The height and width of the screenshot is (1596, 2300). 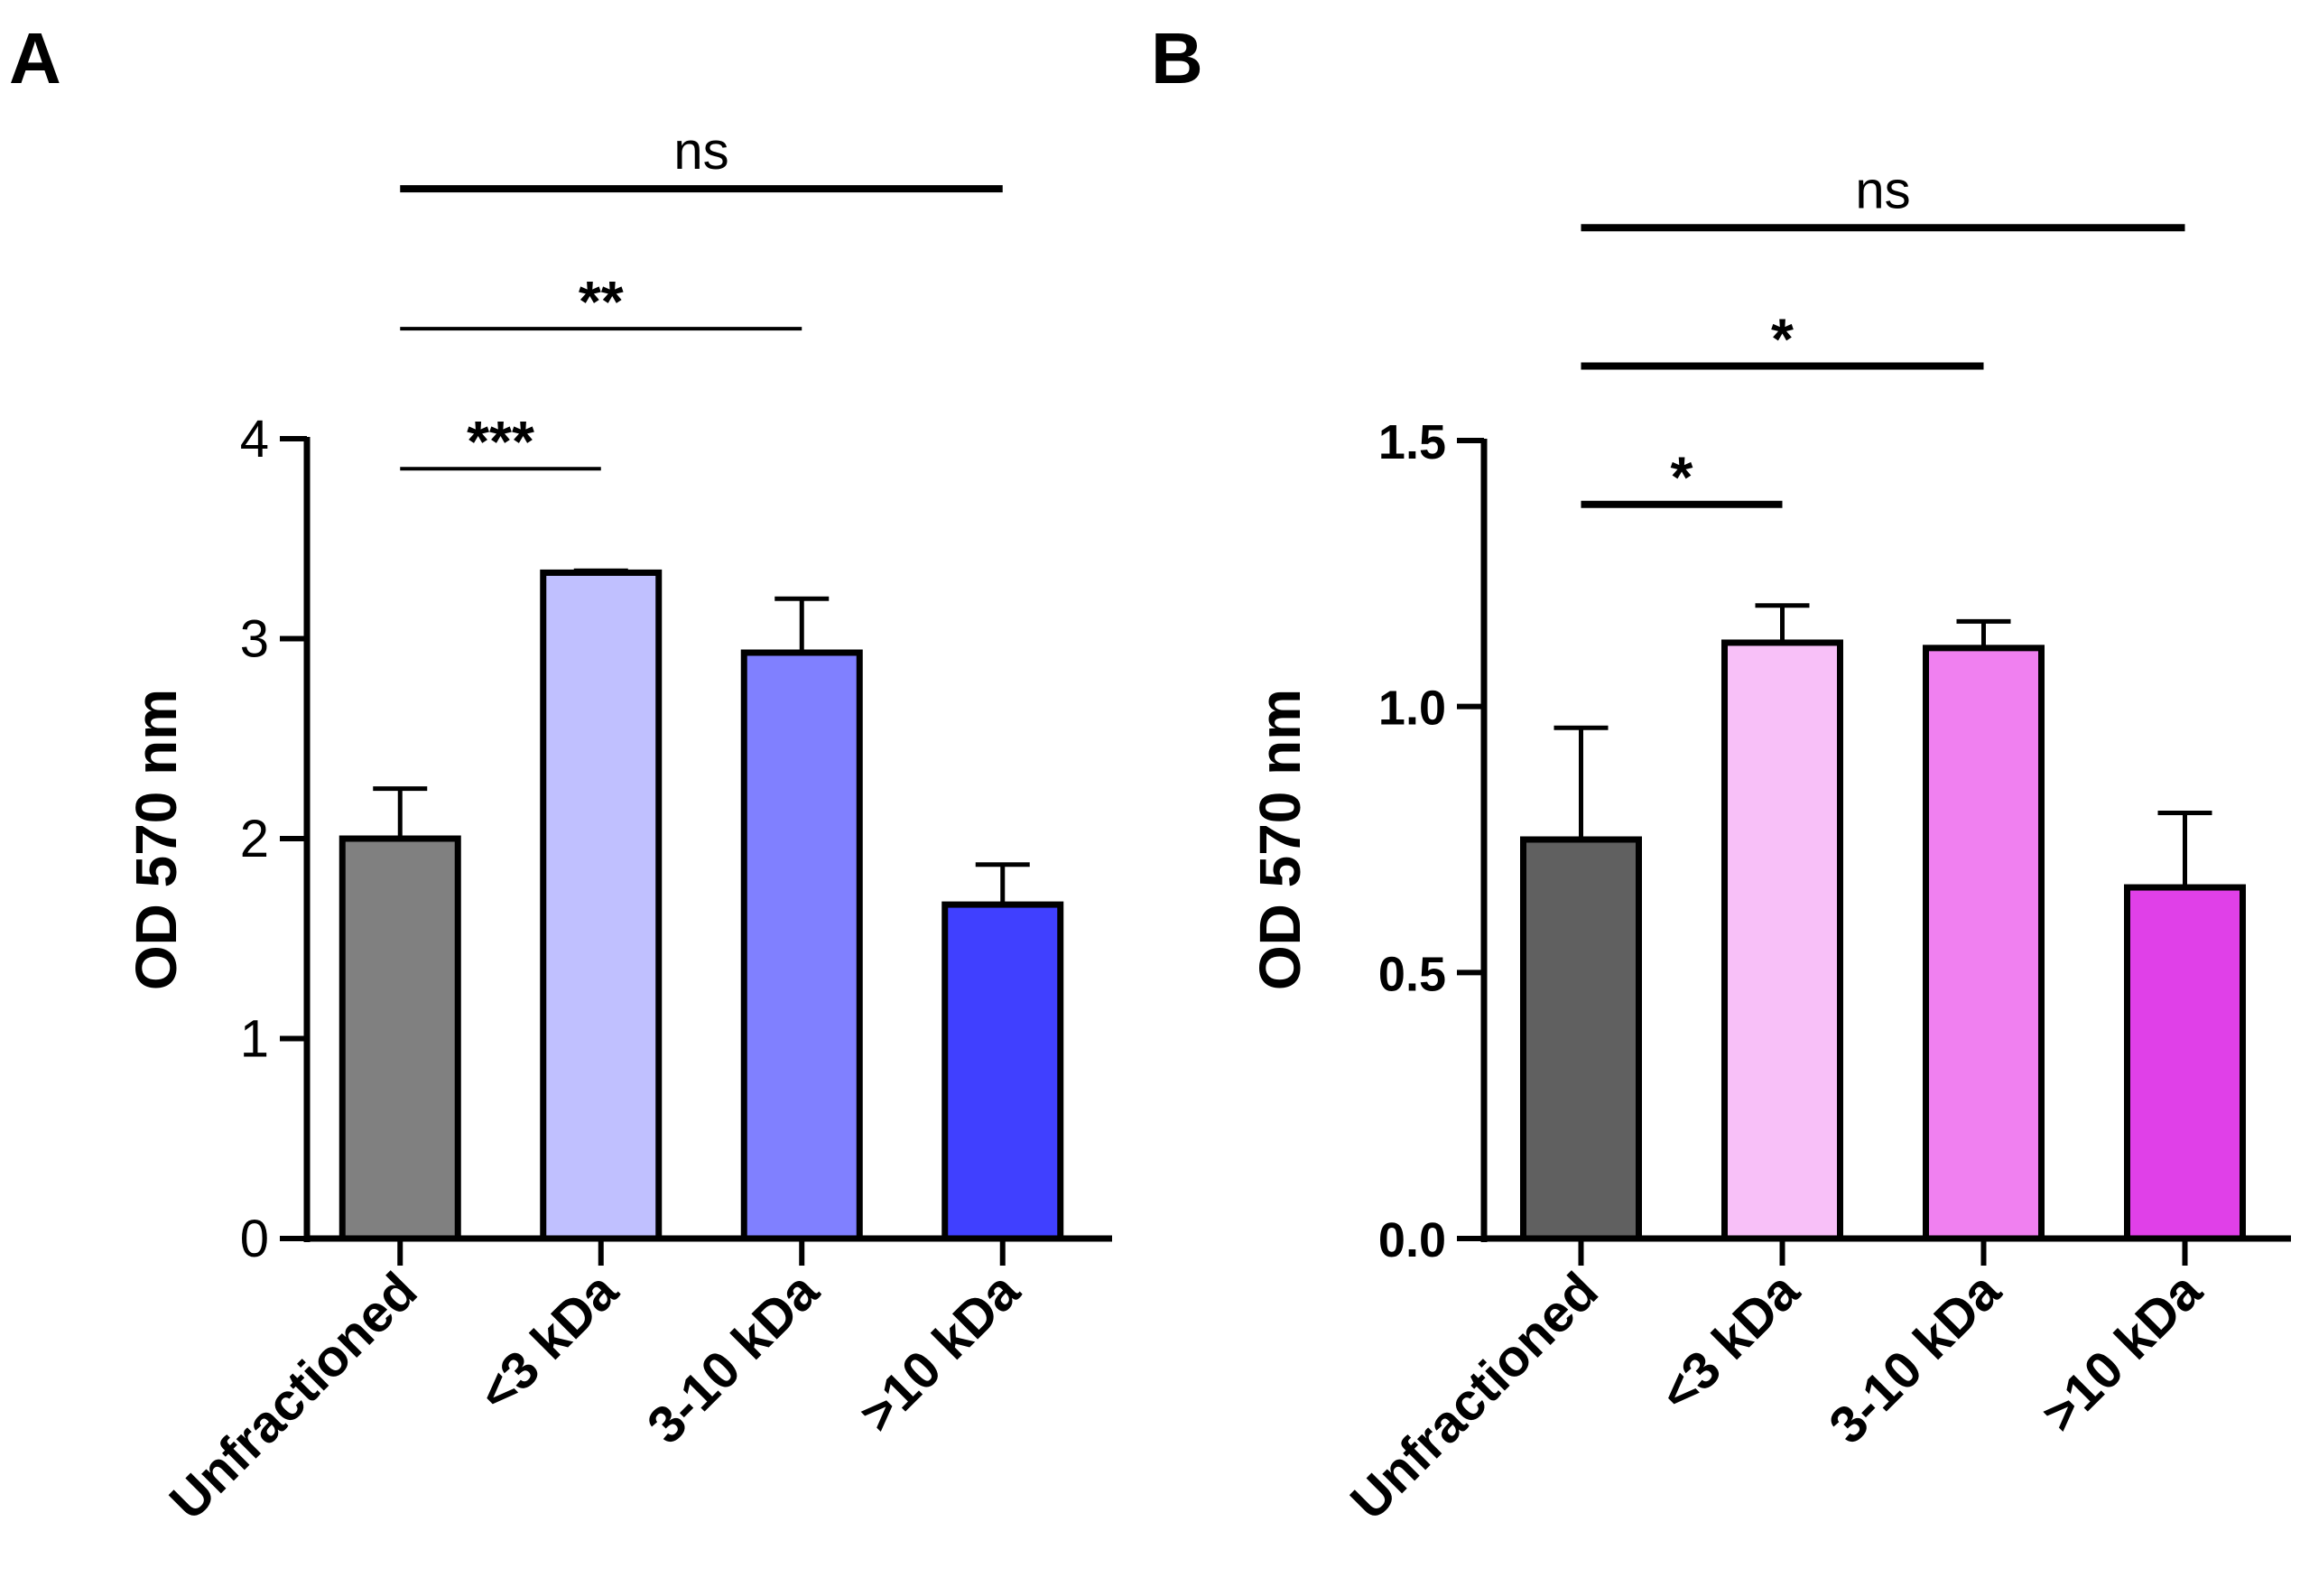 I want to click on y-tick-label: 1.0, so click(x=1412, y=709).